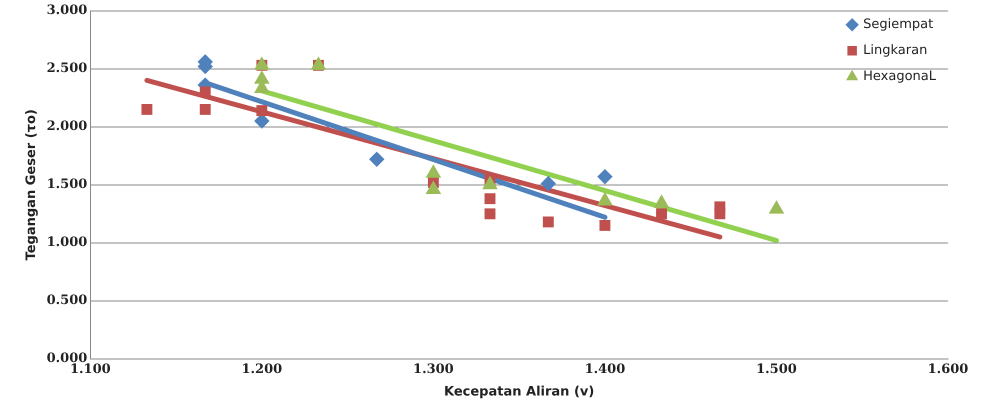 This screenshot has width=988, height=414. What do you see at coordinates (32, 184) in the screenshot?
I see `y-axis-title: Tegangan Geser (τo)` at bounding box center [32, 184].